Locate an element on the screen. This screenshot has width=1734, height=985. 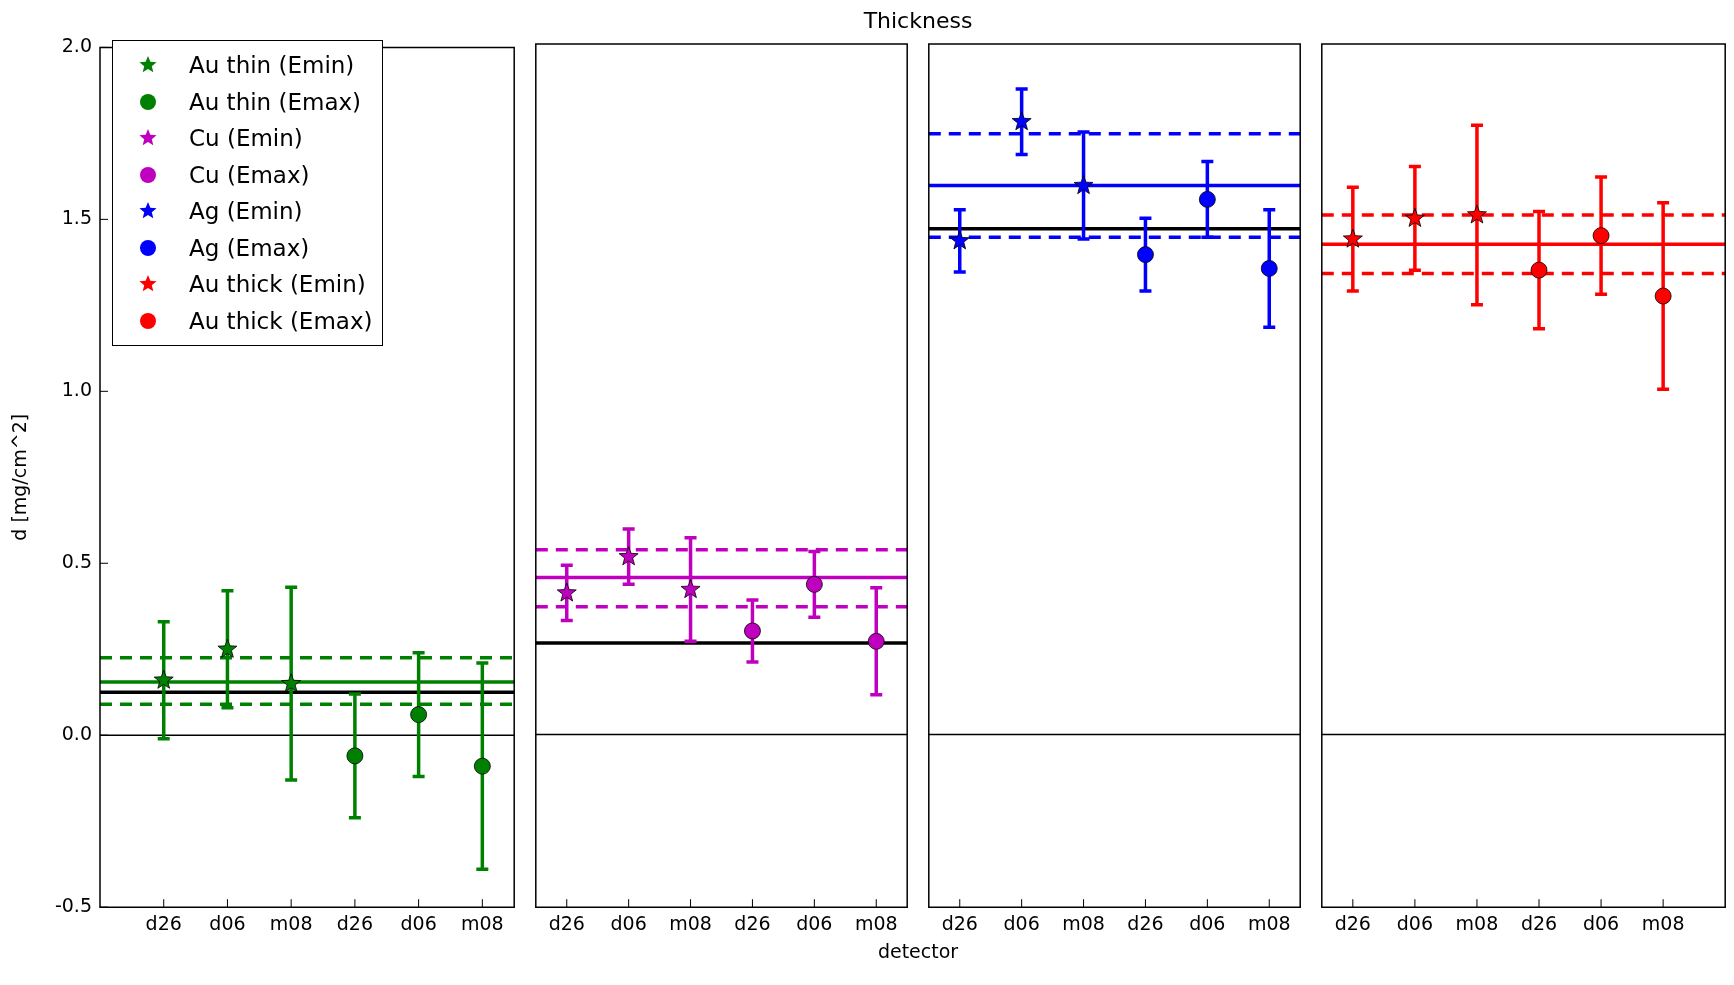
legend-label: Cu (Emax) is located at coordinates (249, 174).